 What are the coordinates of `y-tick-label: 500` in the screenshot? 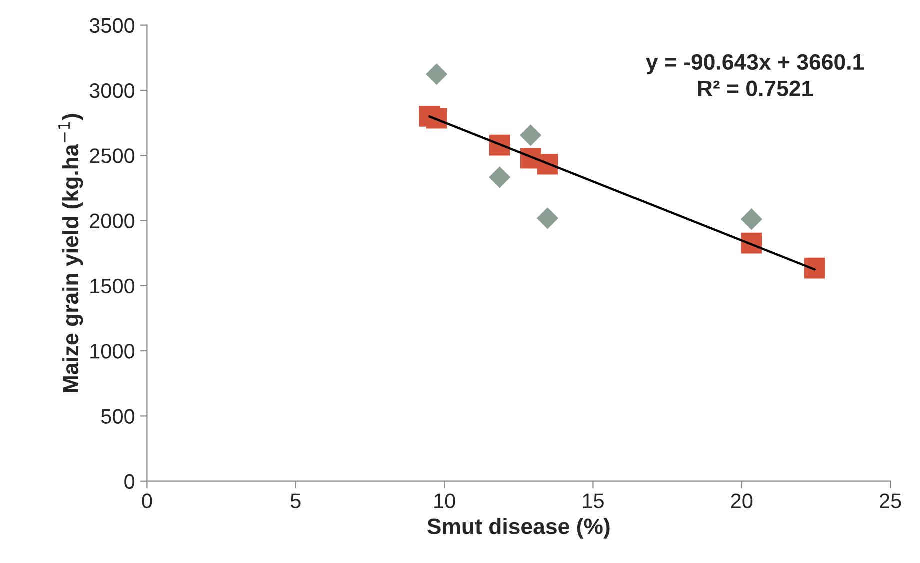 It's located at (118, 416).